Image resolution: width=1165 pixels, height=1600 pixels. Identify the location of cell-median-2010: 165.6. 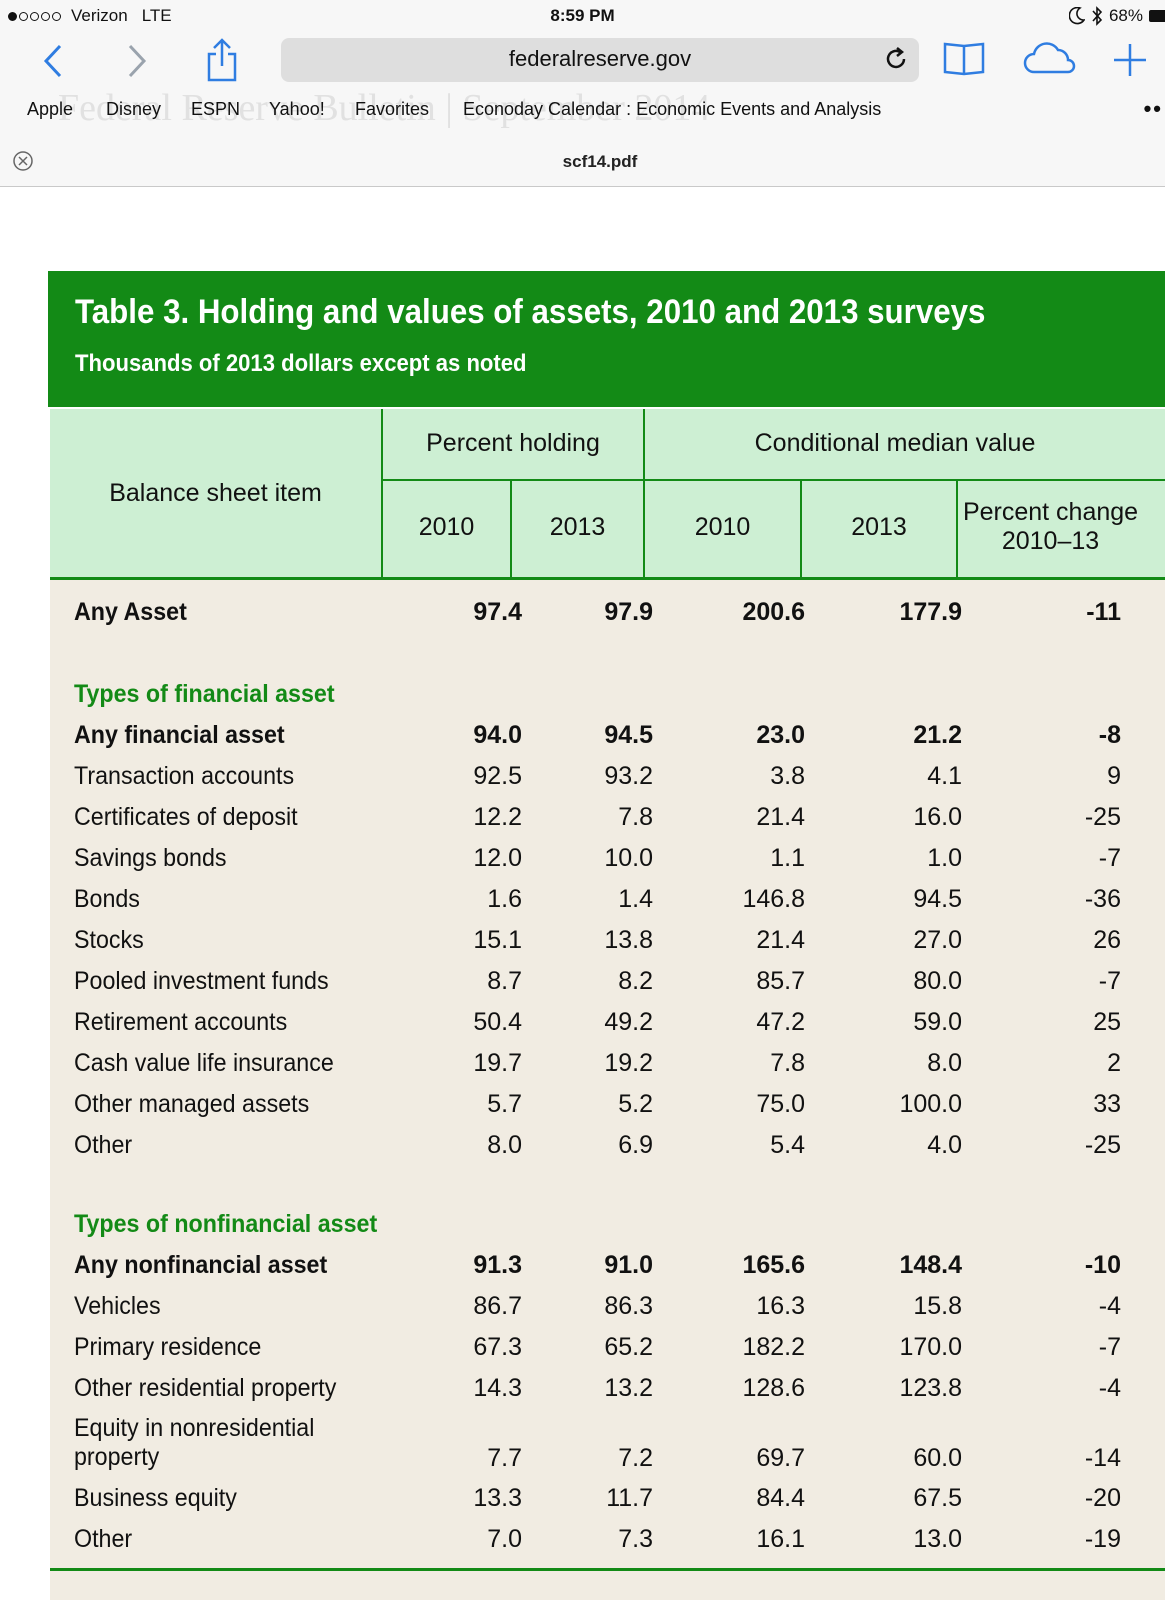
(773, 1265).